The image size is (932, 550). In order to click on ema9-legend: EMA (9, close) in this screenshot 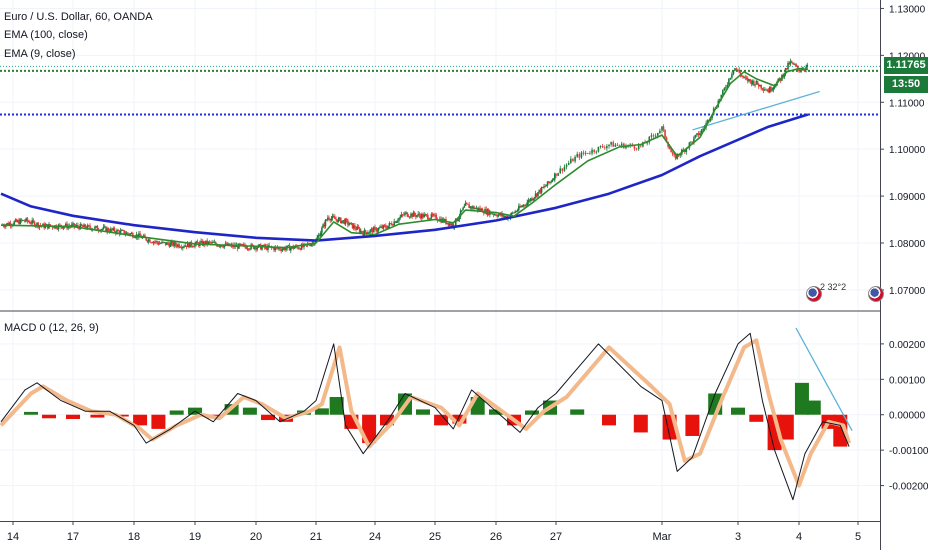, I will do `click(40, 54)`.